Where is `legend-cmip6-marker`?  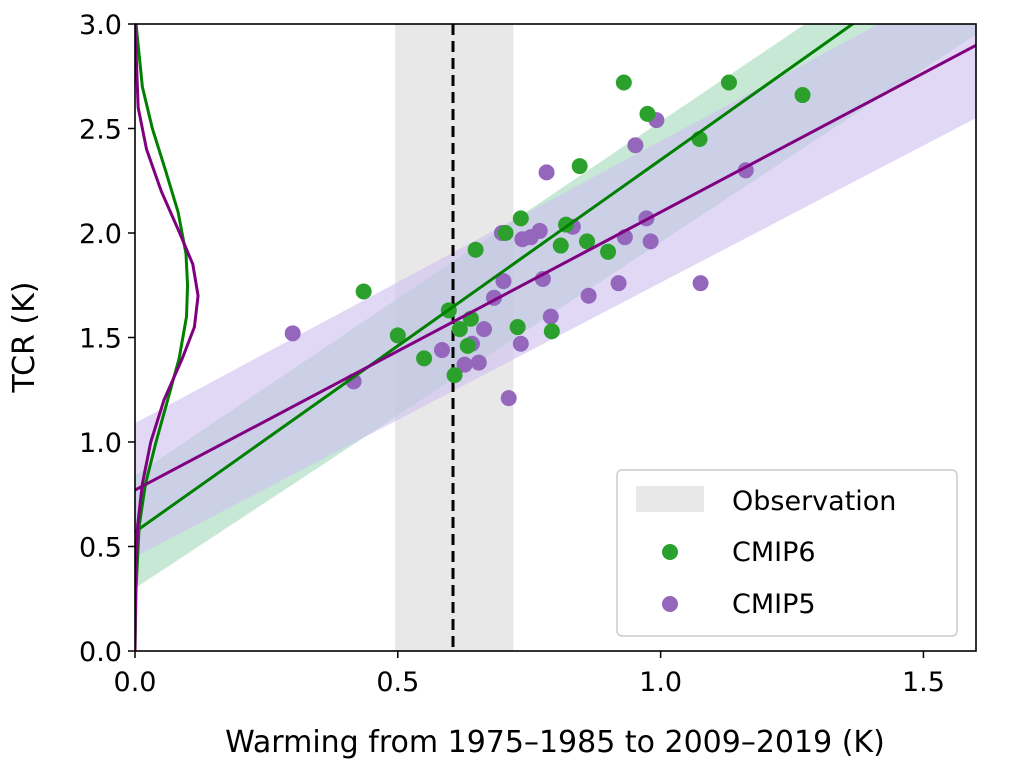
legend-cmip6-marker is located at coordinates (670, 552).